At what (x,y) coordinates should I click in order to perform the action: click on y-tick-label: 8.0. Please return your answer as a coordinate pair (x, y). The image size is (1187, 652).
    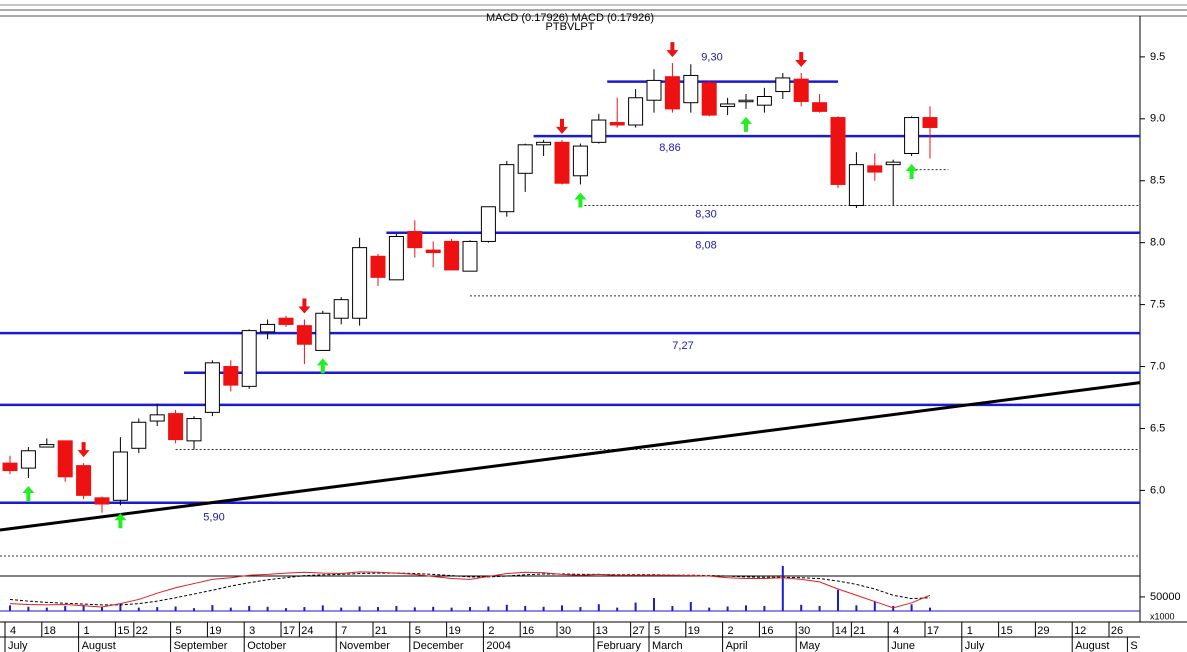
    Looking at the image, I should click on (1157, 243).